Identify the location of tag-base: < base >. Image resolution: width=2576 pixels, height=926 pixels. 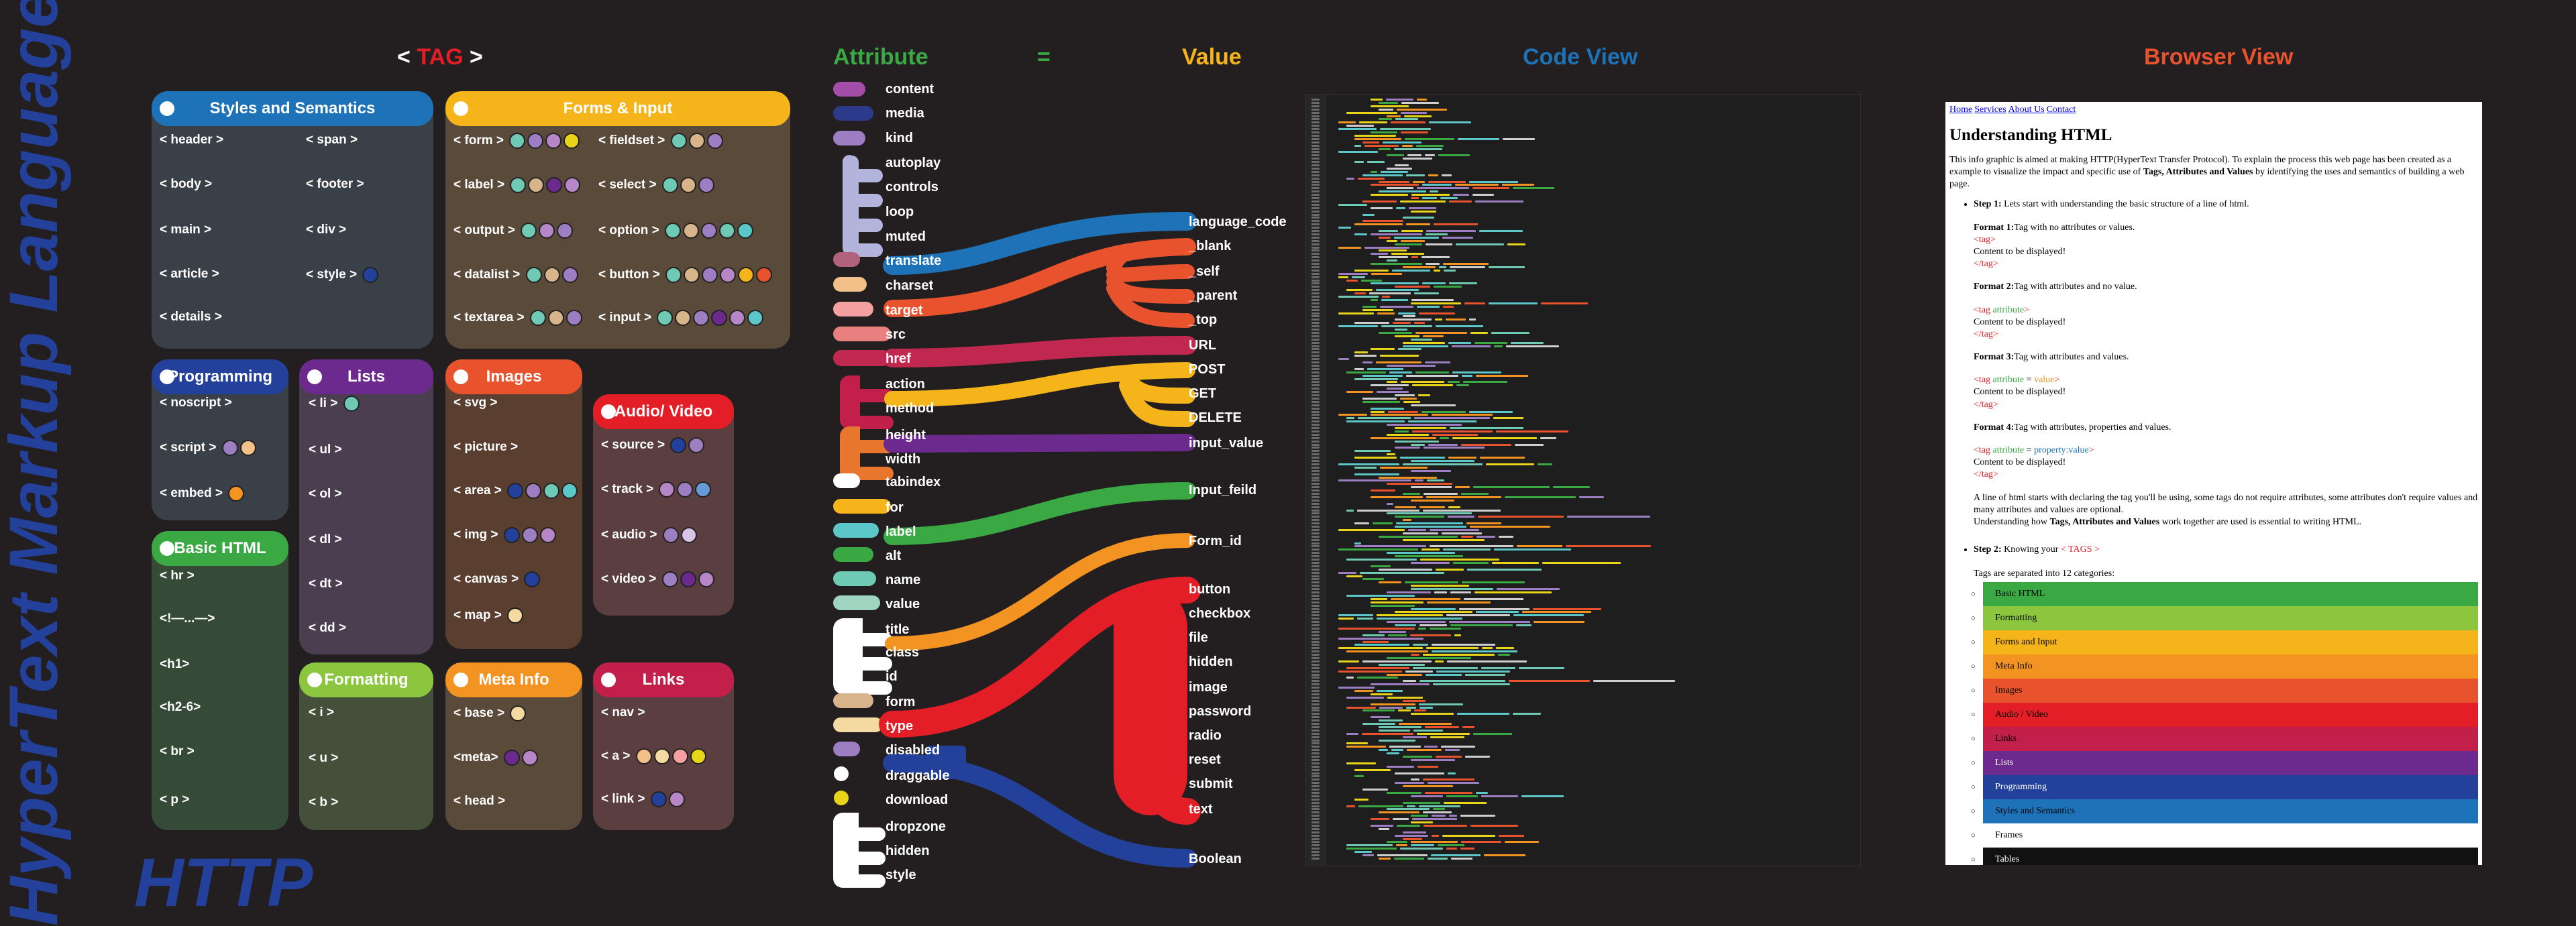
(490, 713).